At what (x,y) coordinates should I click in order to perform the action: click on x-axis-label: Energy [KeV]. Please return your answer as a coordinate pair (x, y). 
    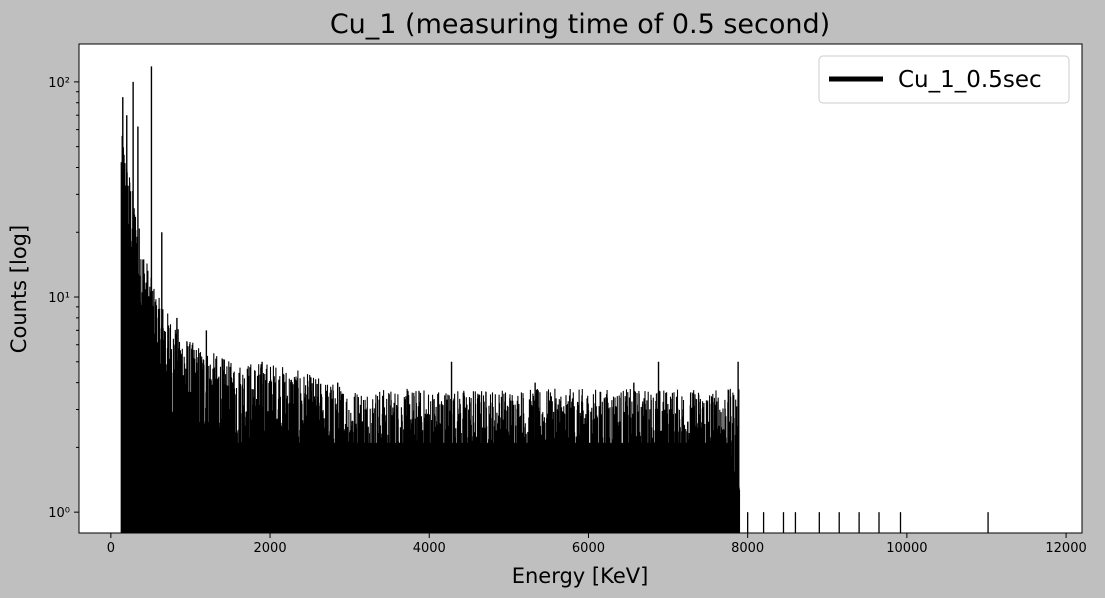
    Looking at the image, I should click on (580, 576).